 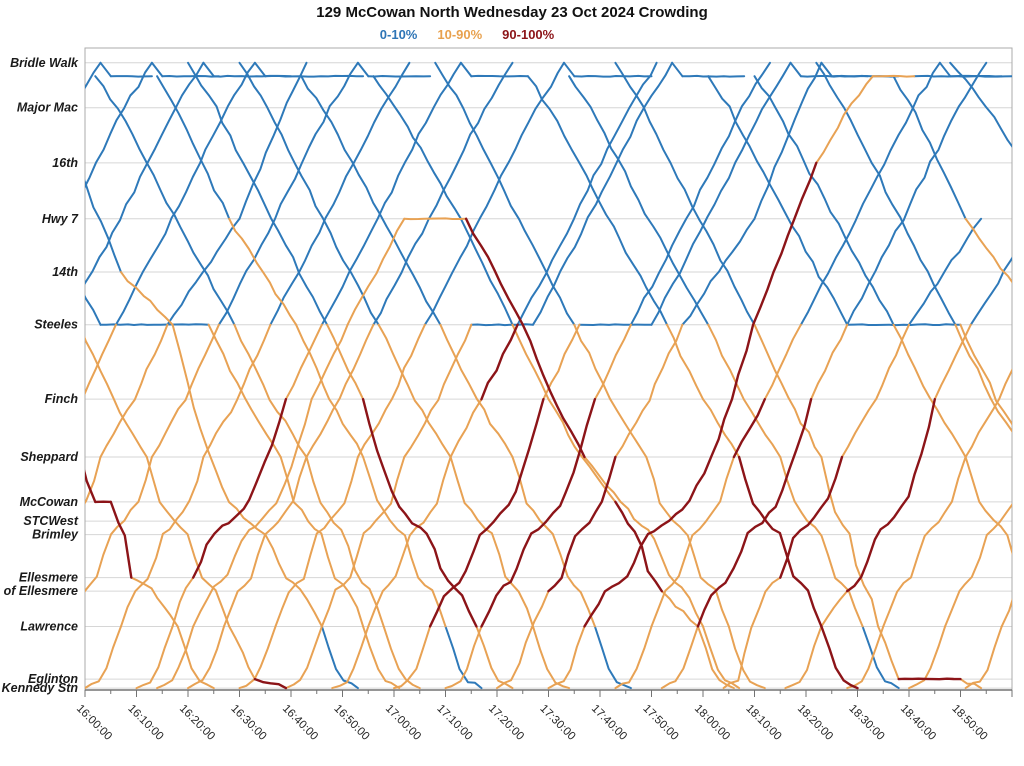 What do you see at coordinates (56, 325) in the screenshot?
I see `stop-label: Steeles` at bounding box center [56, 325].